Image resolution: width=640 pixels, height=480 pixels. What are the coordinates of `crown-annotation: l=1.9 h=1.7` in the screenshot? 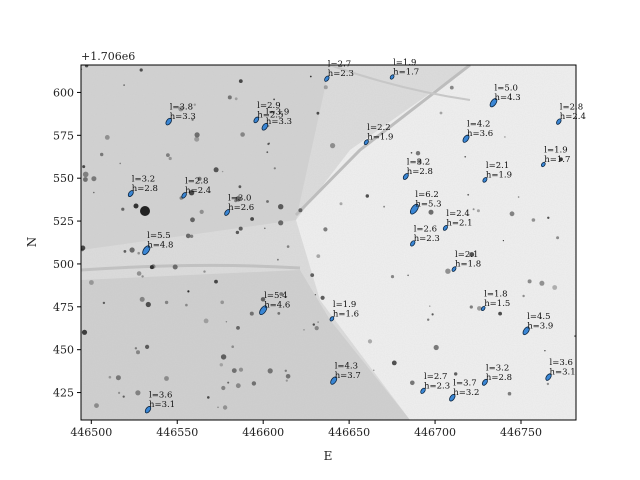 It's located at (557, 156).